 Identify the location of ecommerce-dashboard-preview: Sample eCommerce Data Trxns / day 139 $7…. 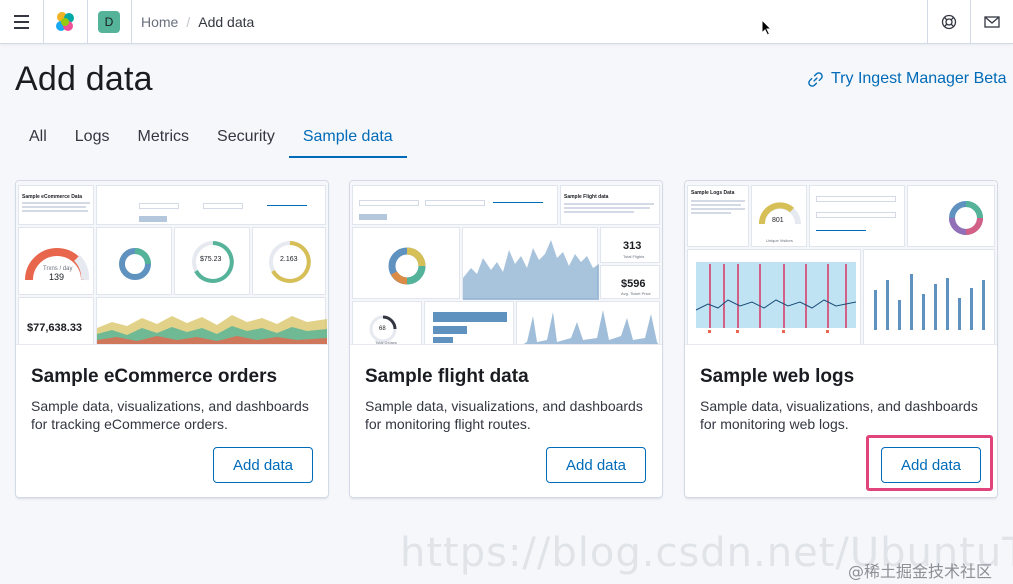
(172, 263).